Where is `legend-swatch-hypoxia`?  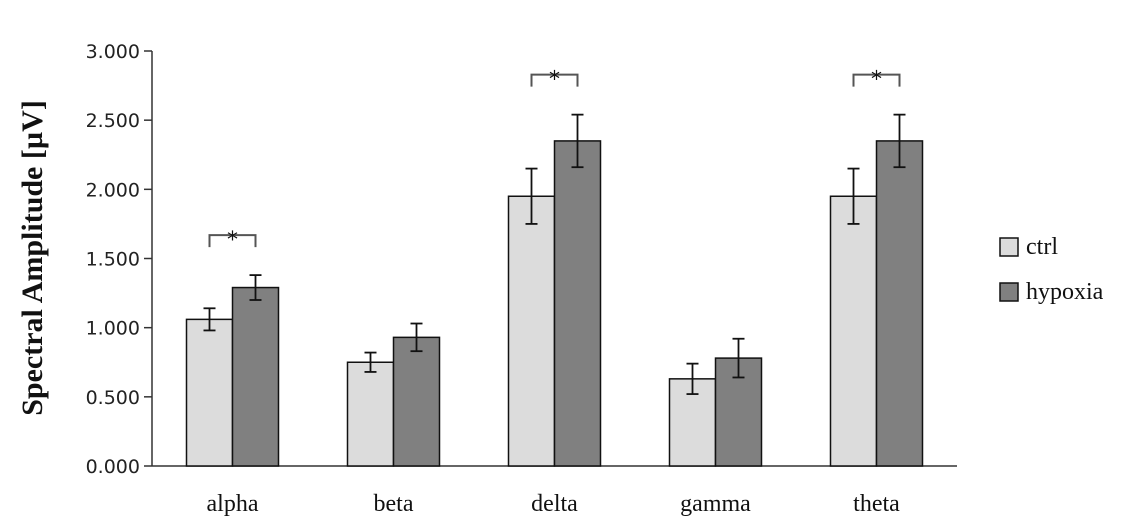 legend-swatch-hypoxia is located at coordinates (1009, 292).